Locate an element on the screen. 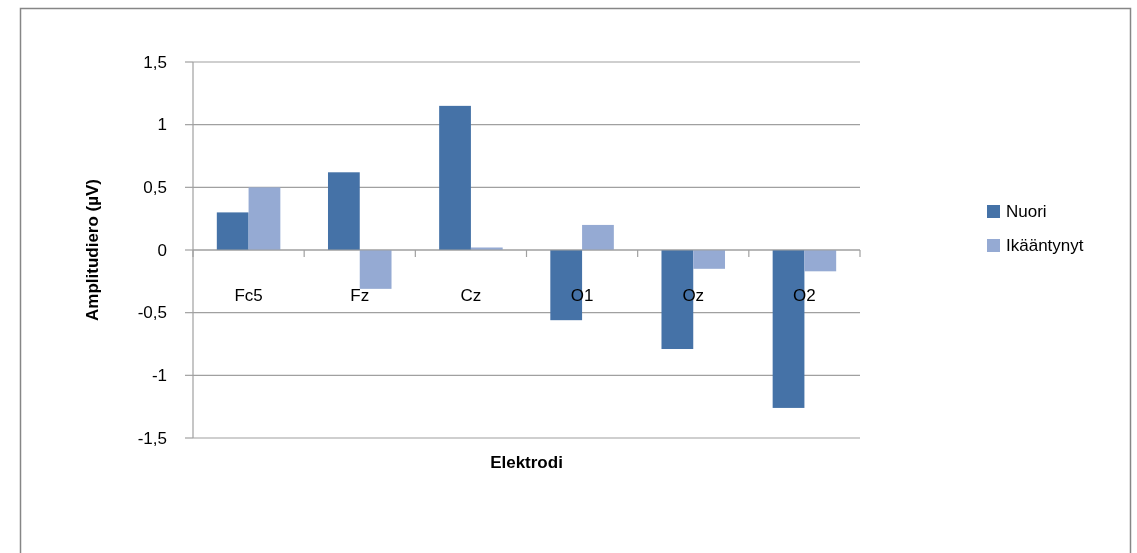 This screenshot has width=1137, height=553. y-axis-title: Amplitudiero (µV) is located at coordinates (92, 250).